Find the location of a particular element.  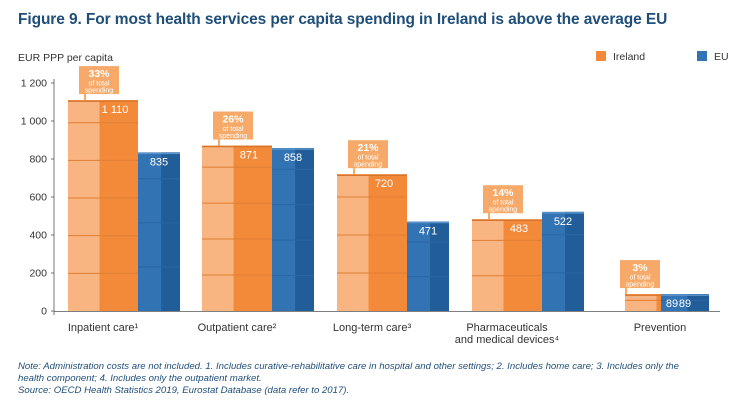

share-value: 21% is located at coordinates (368, 148).